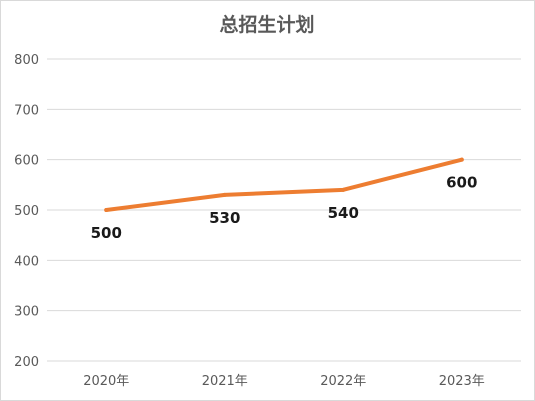 This screenshot has width=535, height=401. I want to click on x-tick-label-4: 2023年, so click(462, 381).